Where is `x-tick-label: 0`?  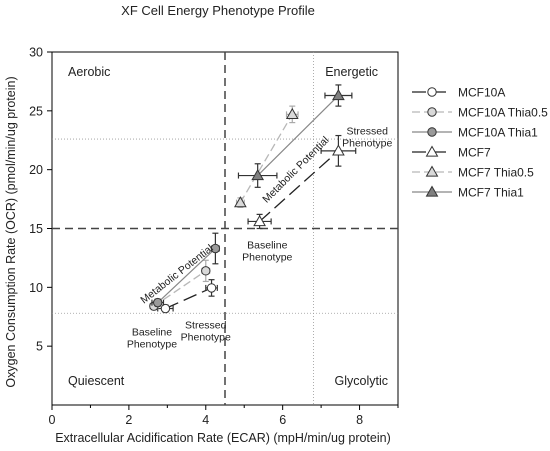 x-tick-label: 0 is located at coordinates (52, 420).